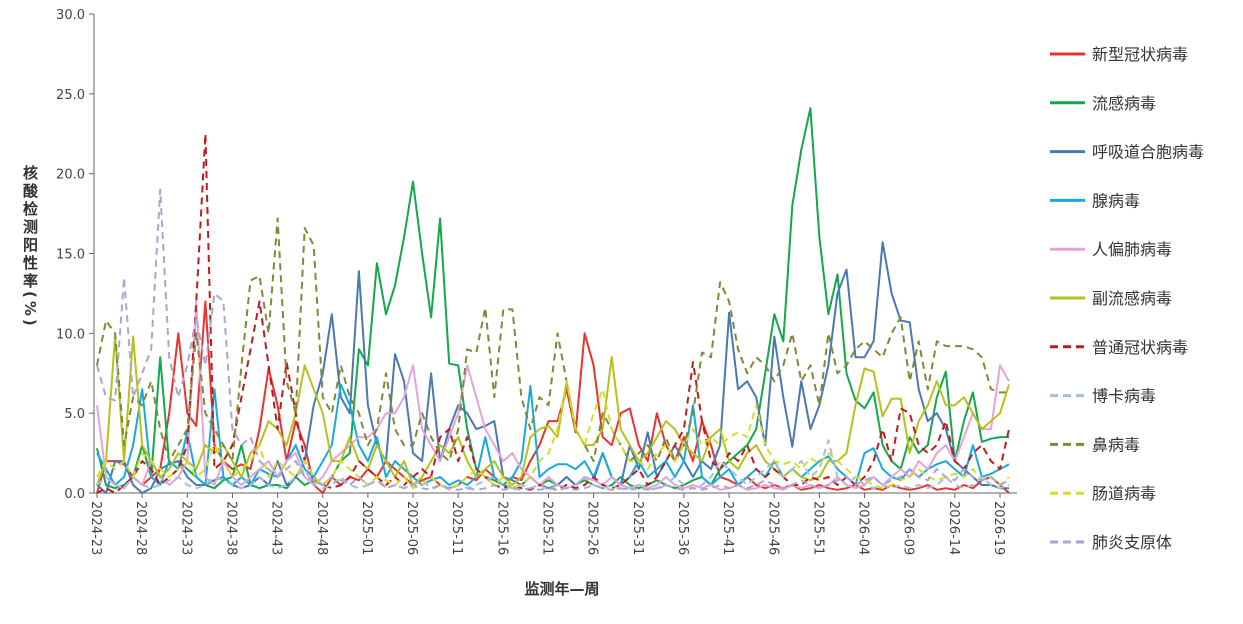 Image resolution: width=1243 pixels, height=624 pixels. Describe the element at coordinates (1124, 493) in the screenshot. I see `legend-label: 肠道病毒` at that location.